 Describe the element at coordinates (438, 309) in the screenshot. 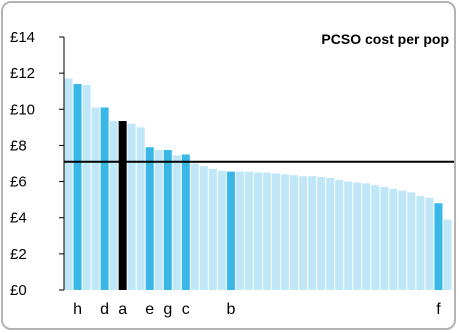

I see `category-label-f: f` at that location.